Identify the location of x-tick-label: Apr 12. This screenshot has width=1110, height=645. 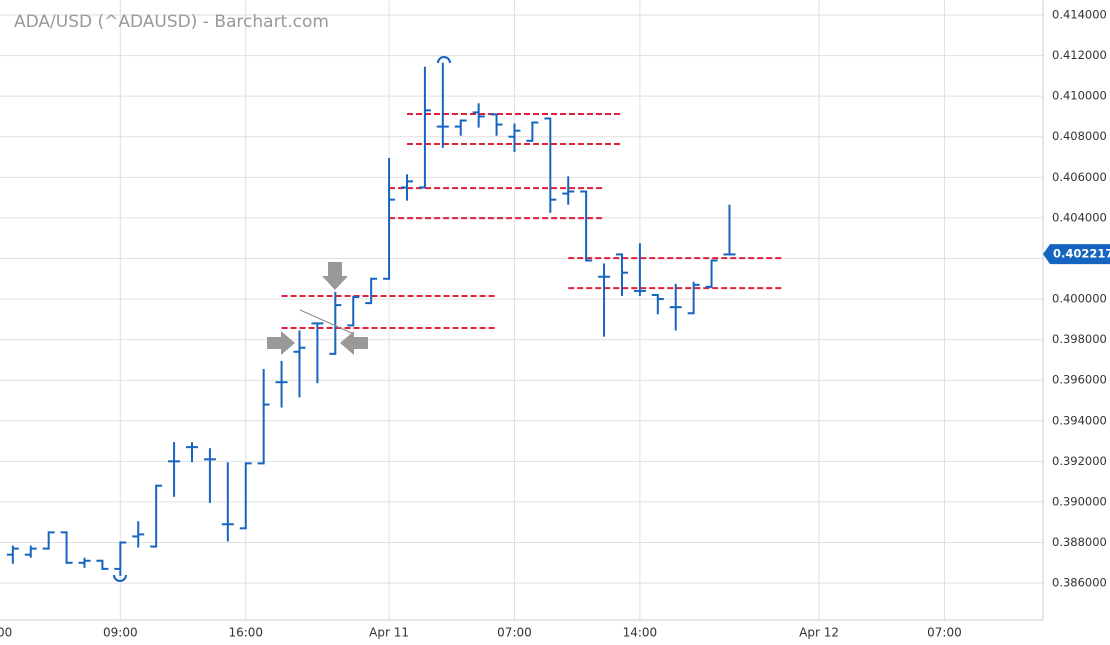
(819, 633).